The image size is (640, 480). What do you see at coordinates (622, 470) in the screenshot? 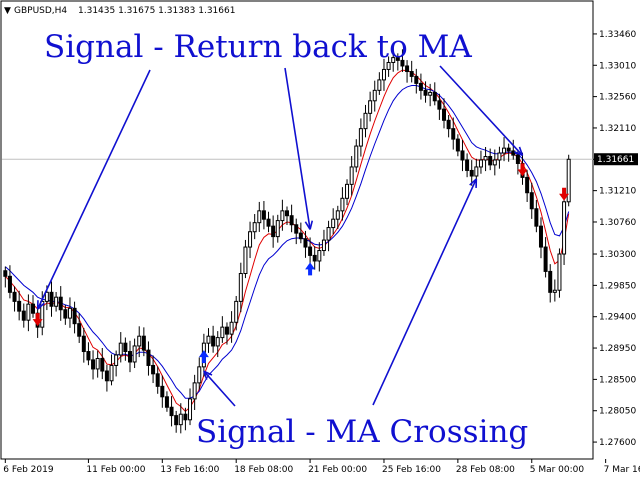
I see `time-tick-label: 7 Mar 16:00` at bounding box center [622, 470].